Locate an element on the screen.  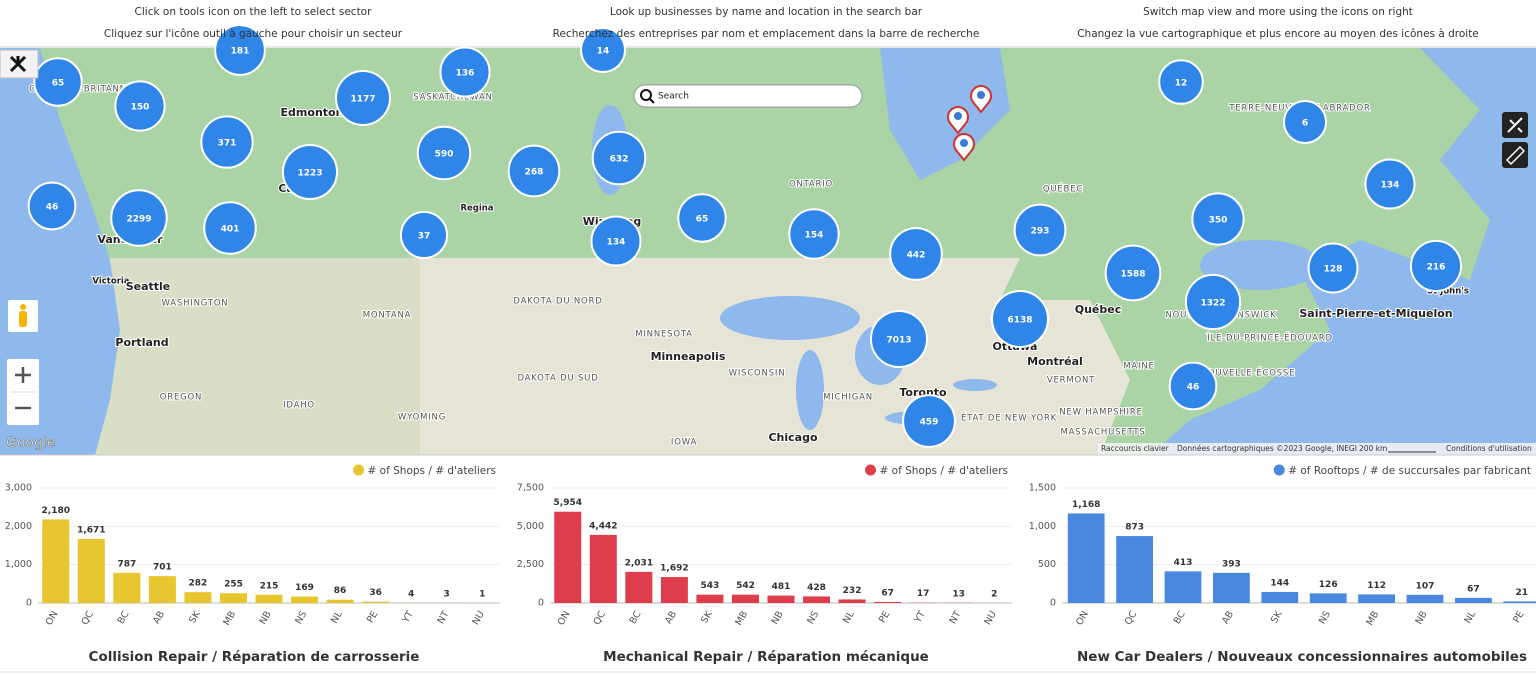
marker-pins is located at coordinates (969, 123).